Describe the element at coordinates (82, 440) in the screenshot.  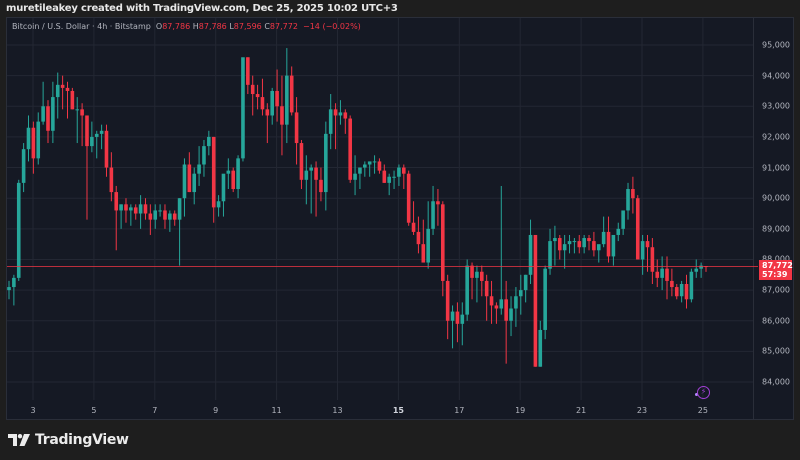
I see `brand-name: TradingView` at that location.